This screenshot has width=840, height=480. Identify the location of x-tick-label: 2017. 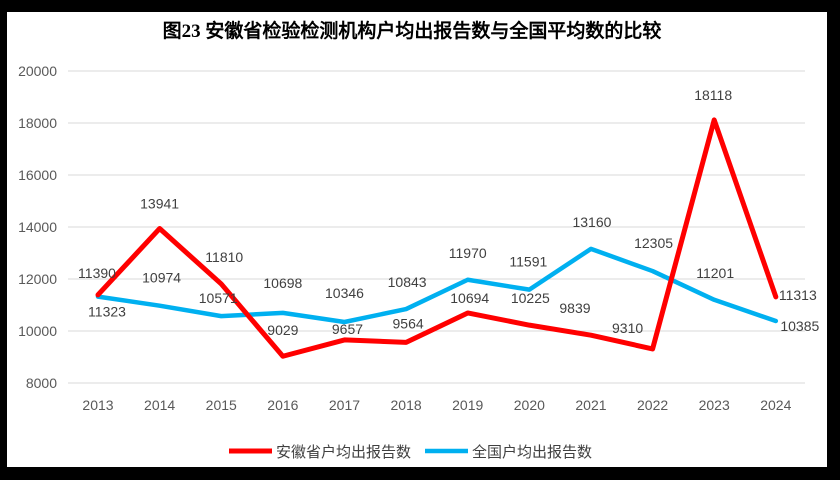
(344, 405).